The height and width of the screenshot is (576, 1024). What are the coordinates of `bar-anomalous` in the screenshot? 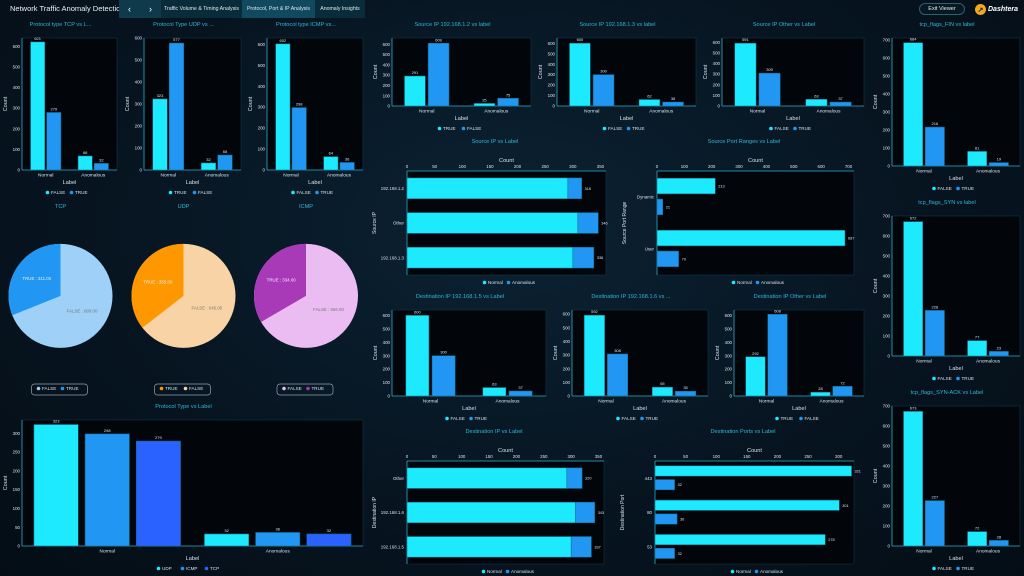 It's located at (664, 553).